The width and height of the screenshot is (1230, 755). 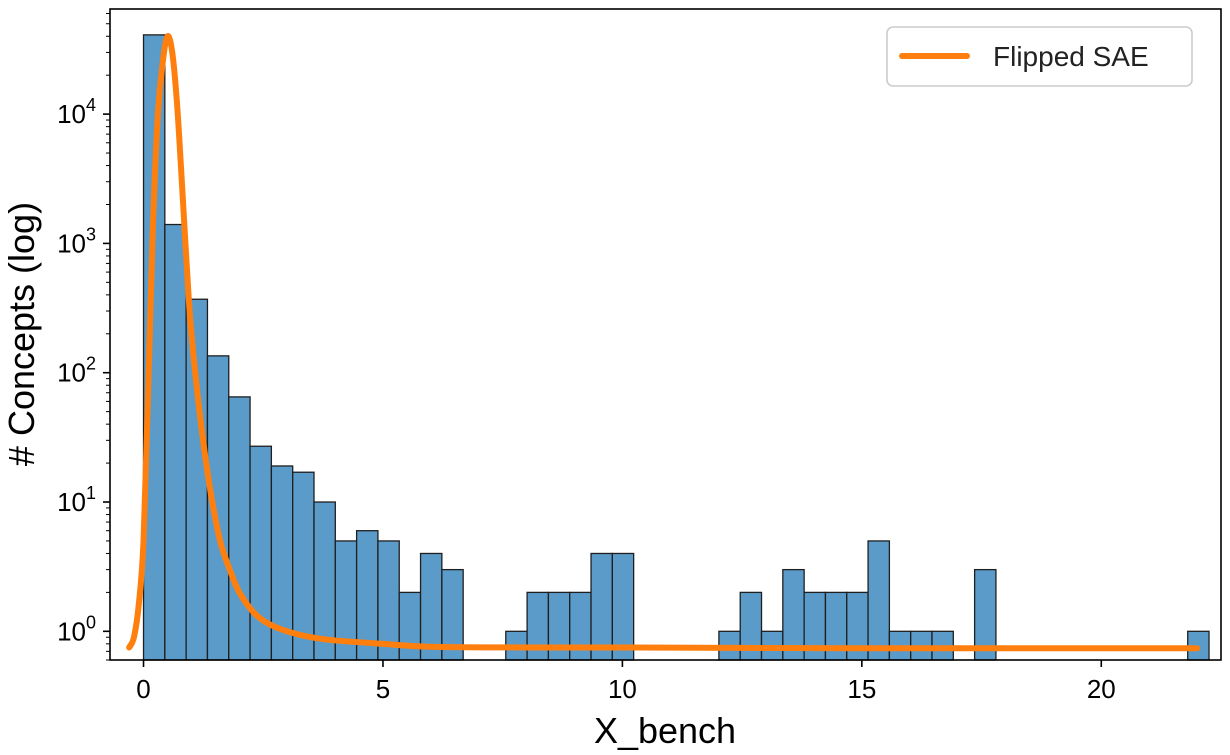 What do you see at coordinates (83, 336) in the screenshot?
I see `y-axis-ticks: 10⁰ 10¹ 10² 10³ 10⁴` at bounding box center [83, 336].